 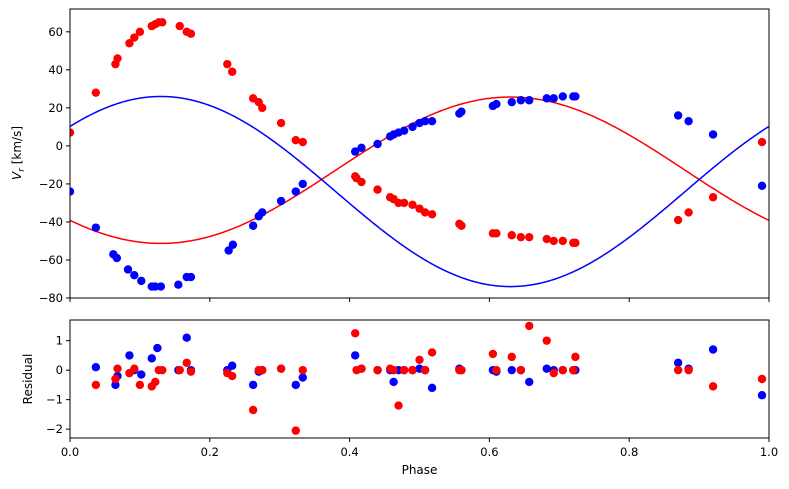 I want to click on rv-y-axis-label-sub: r, so click(x=22, y=169).